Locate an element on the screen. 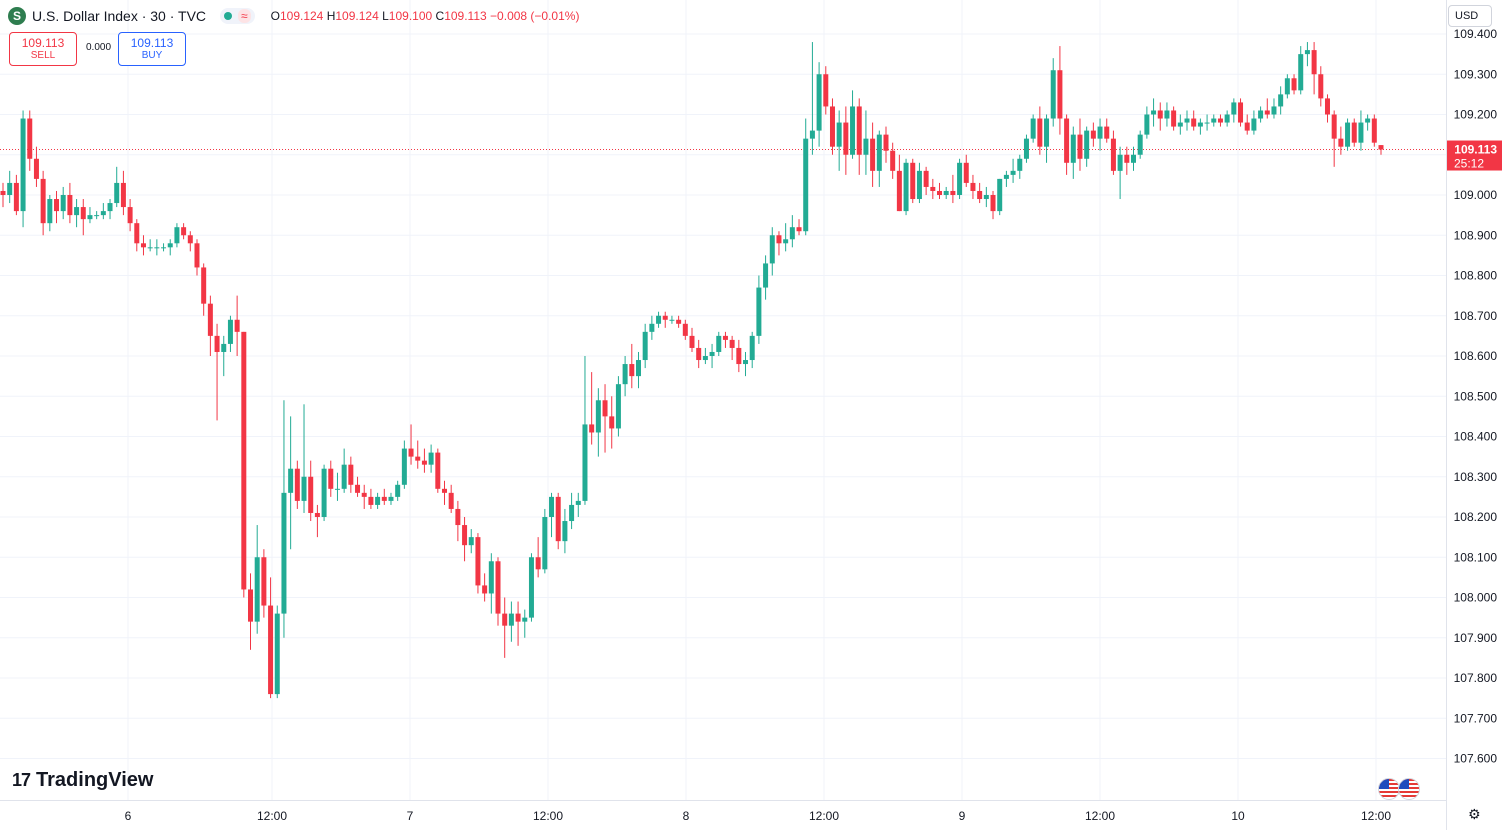 Image resolution: width=1502 pixels, height=830 pixels. symbol-title: U.S. Dollar Index · 30 · TVC is located at coordinates (119, 16).